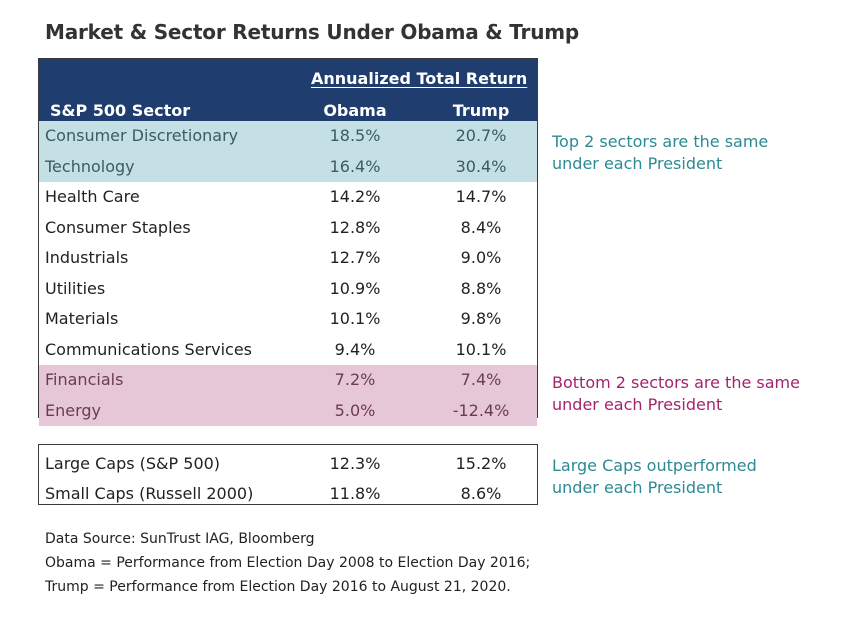 The height and width of the screenshot is (622, 858). I want to click on sector-name: Industrials, so click(87, 257).